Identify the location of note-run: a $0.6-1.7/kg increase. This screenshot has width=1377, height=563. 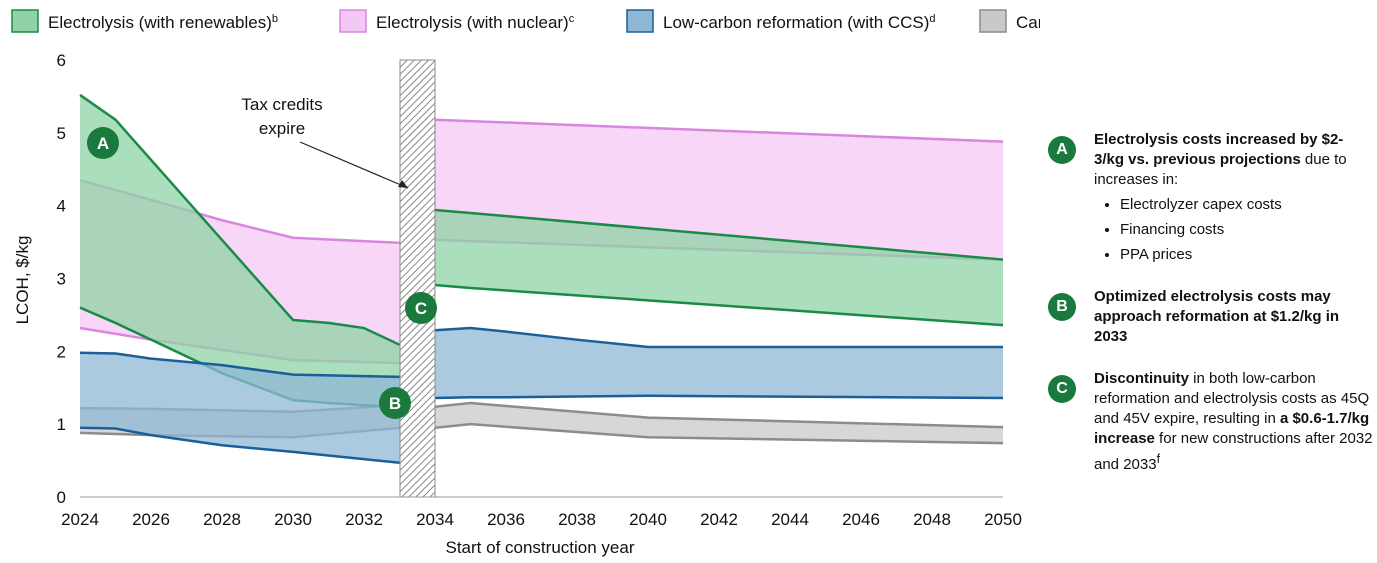
(1232, 428).